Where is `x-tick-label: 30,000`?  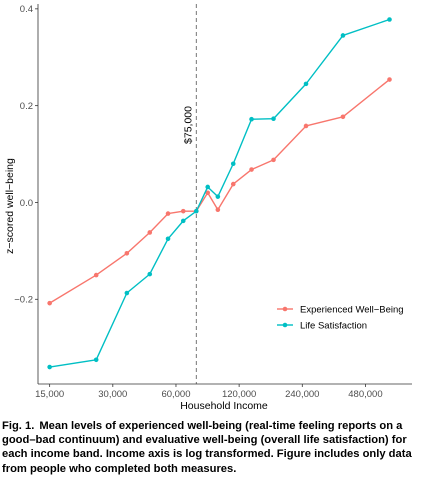 x-tick-label: 30,000 is located at coordinates (112, 394).